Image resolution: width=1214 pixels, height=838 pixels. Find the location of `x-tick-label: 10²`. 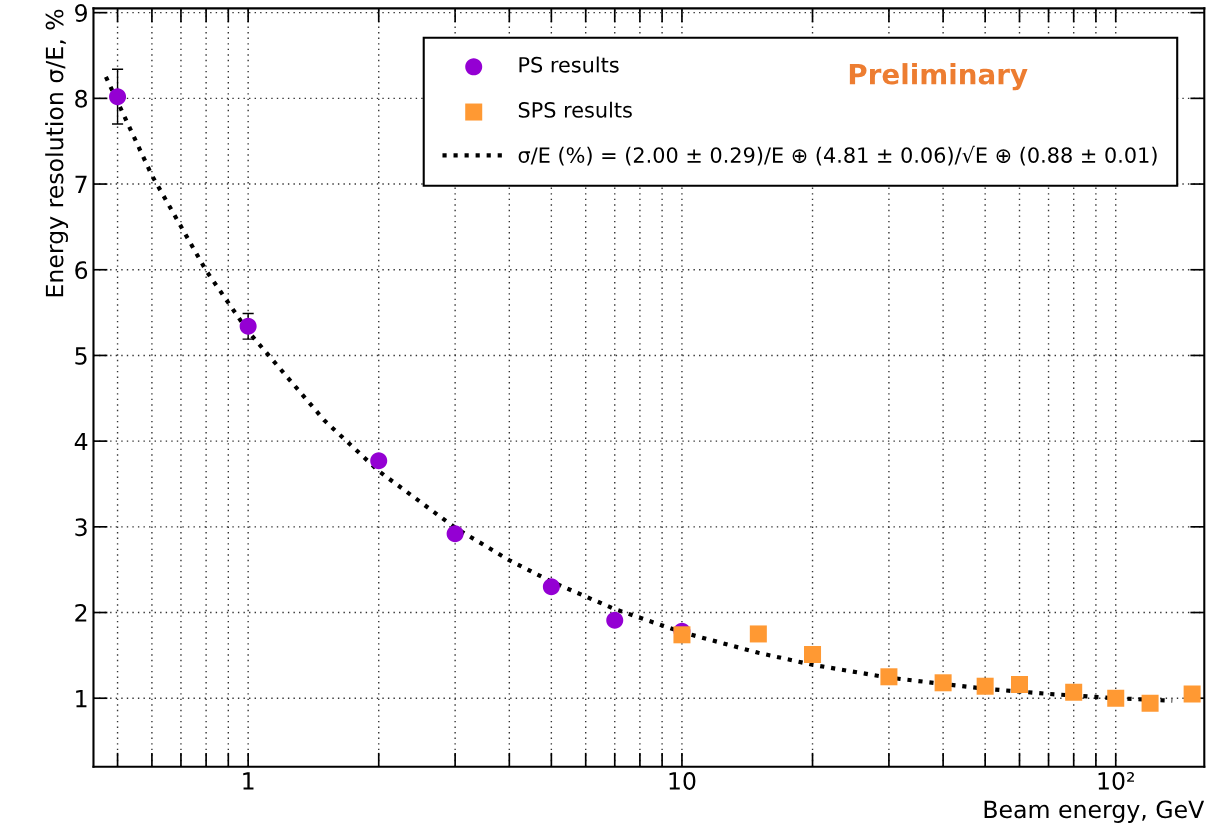

x-tick-label: 10² is located at coordinates (1116, 781).